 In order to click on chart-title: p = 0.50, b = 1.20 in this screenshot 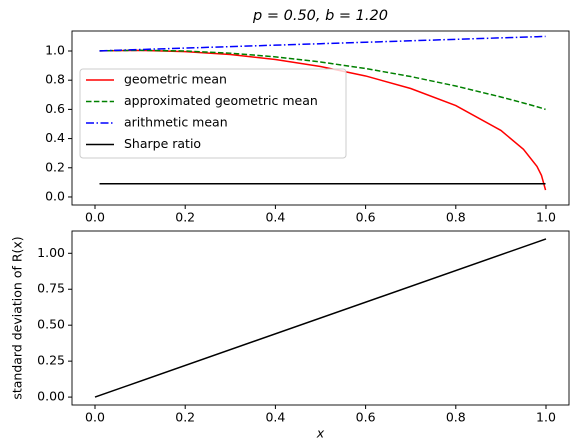, I will do `click(320, 16)`.